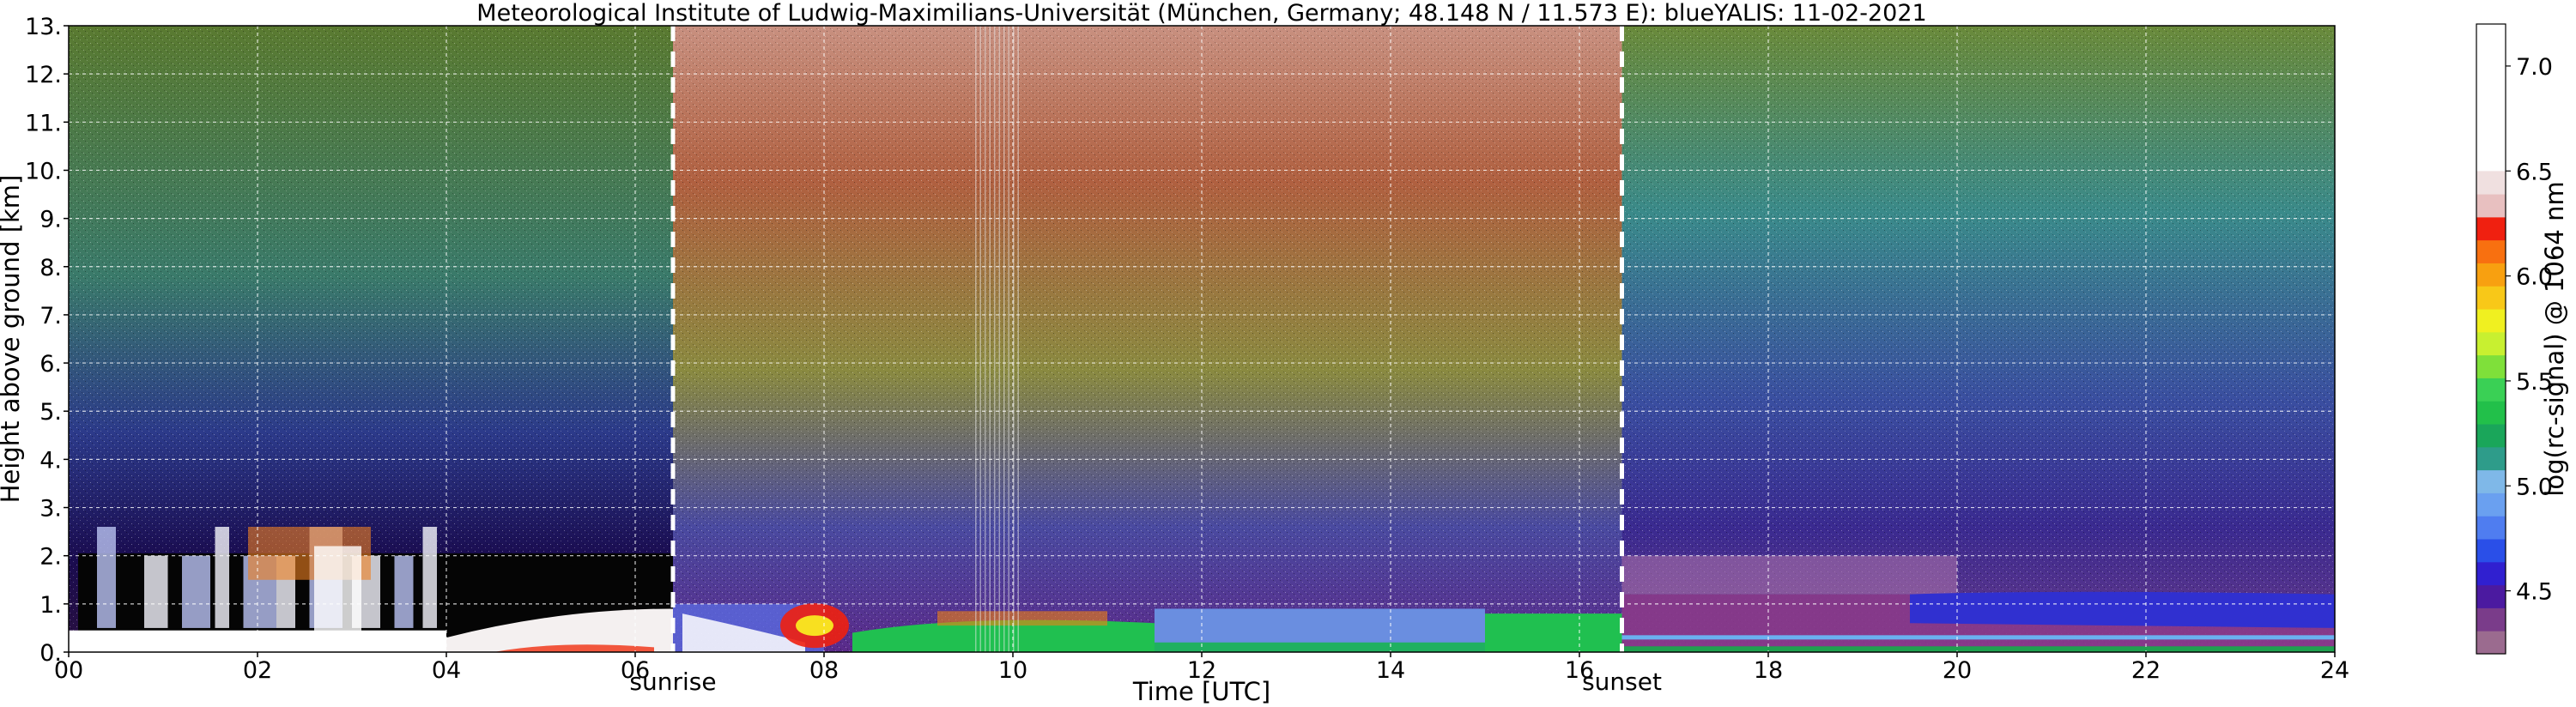 The image size is (2576, 707). What do you see at coordinates (2554, 338) in the screenshot?
I see `colorbar-label: log(rc-signal) @ 1064 nm` at bounding box center [2554, 338].